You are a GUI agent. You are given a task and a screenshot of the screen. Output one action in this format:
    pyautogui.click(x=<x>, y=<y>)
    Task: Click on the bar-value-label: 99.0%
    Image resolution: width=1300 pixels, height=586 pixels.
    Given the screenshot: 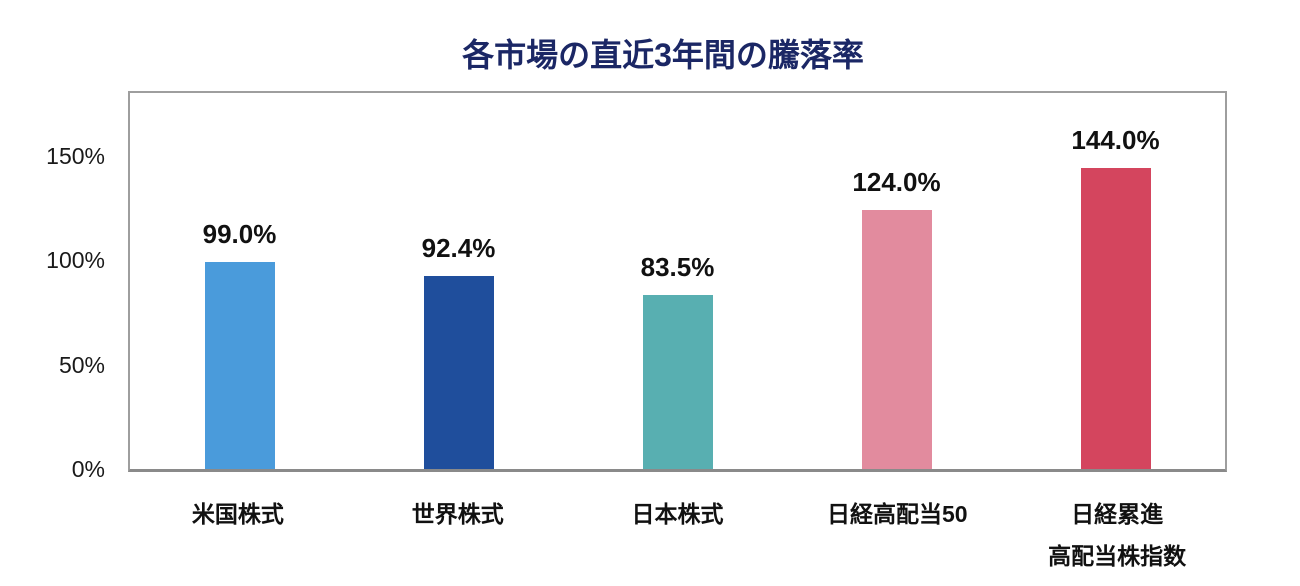 What is the action you would take?
    pyautogui.click(x=239, y=234)
    